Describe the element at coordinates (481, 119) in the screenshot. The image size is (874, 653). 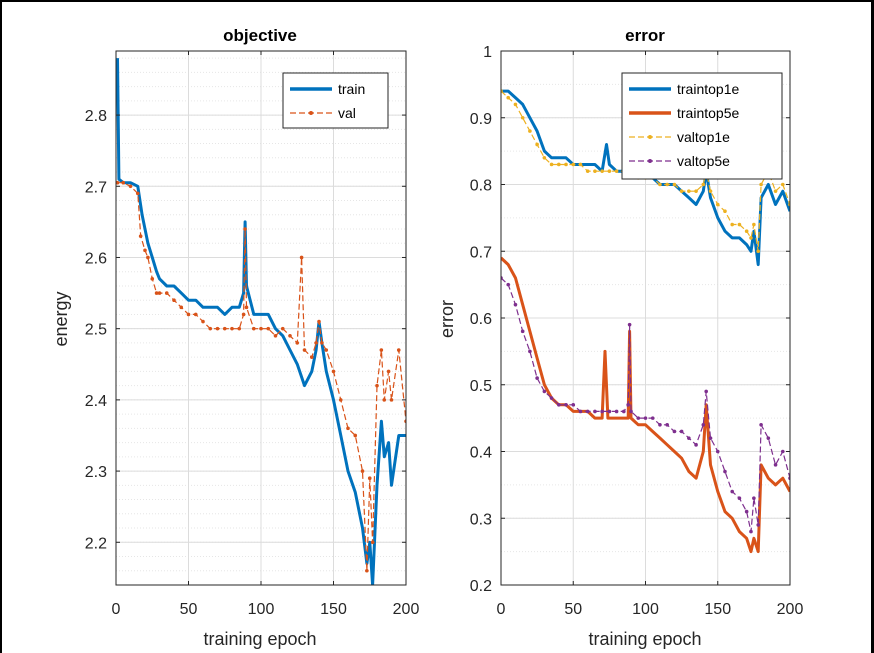
I see `y-tick-label: 0.9` at that location.